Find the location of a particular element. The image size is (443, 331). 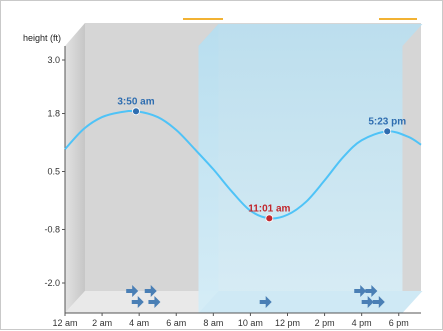

x-tick-label: 4 am is located at coordinates (139, 323).